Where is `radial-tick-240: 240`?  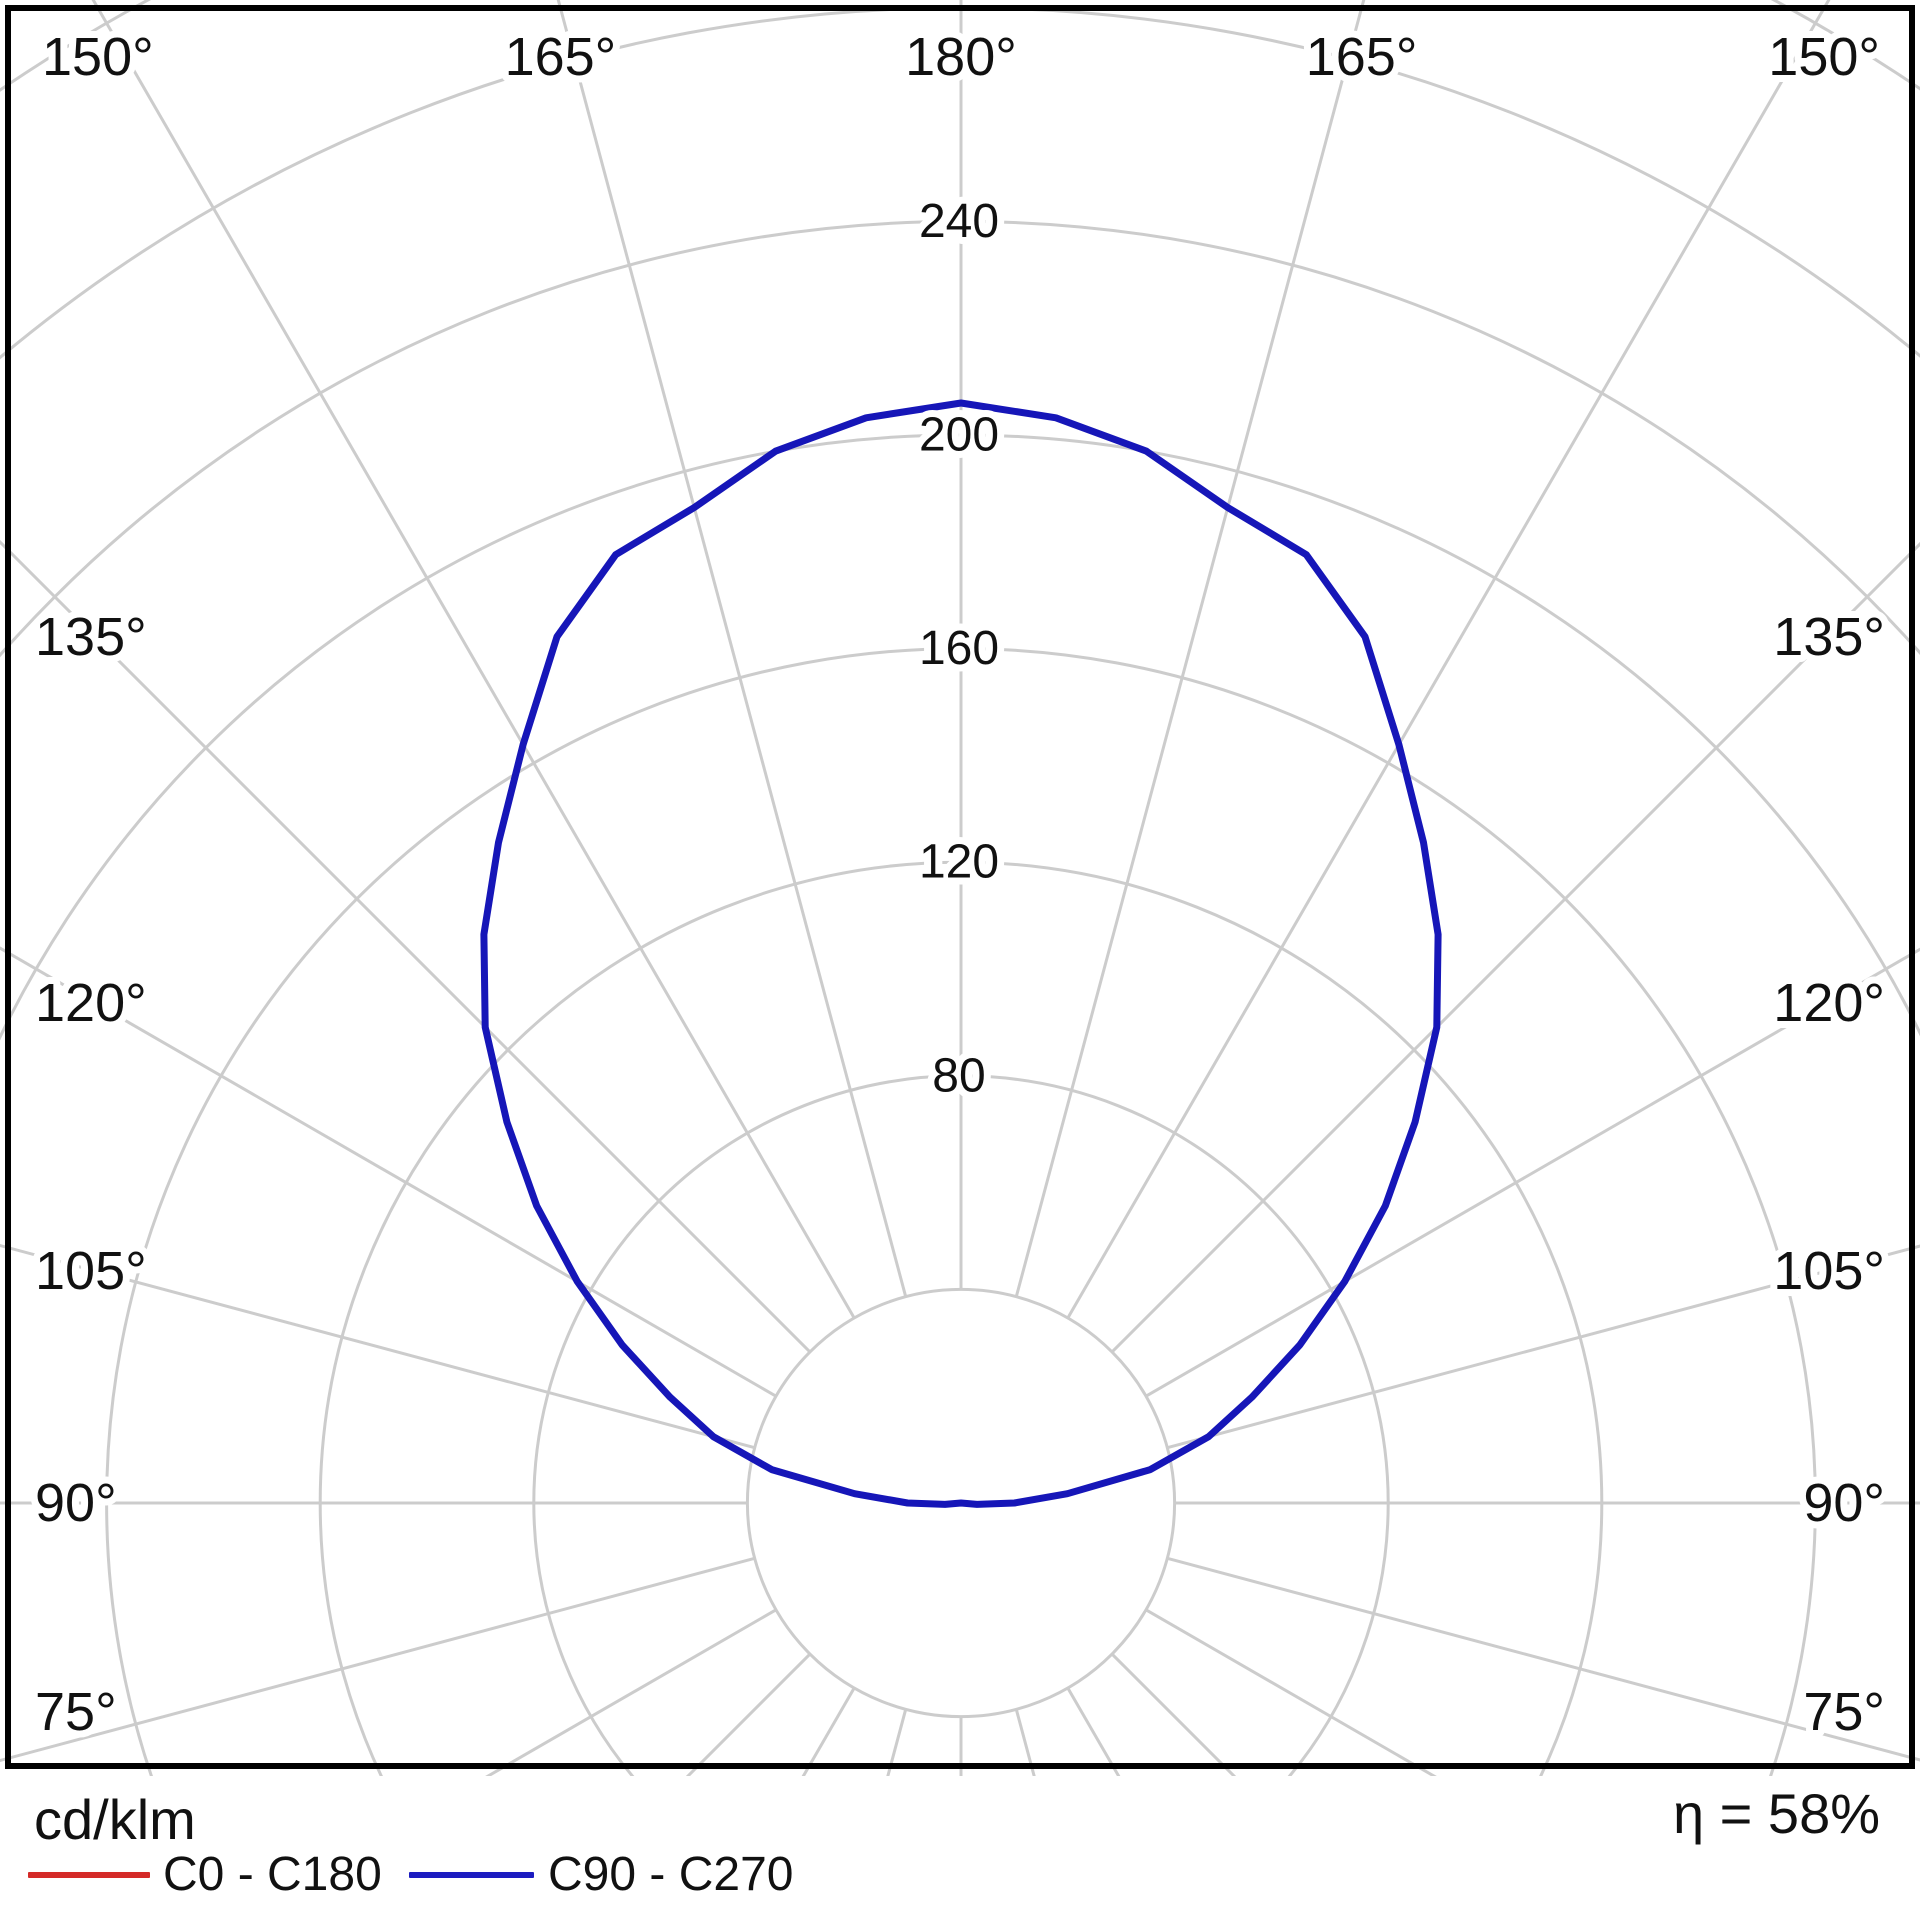
radial-tick-240: 240 is located at coordinates (959, 221).